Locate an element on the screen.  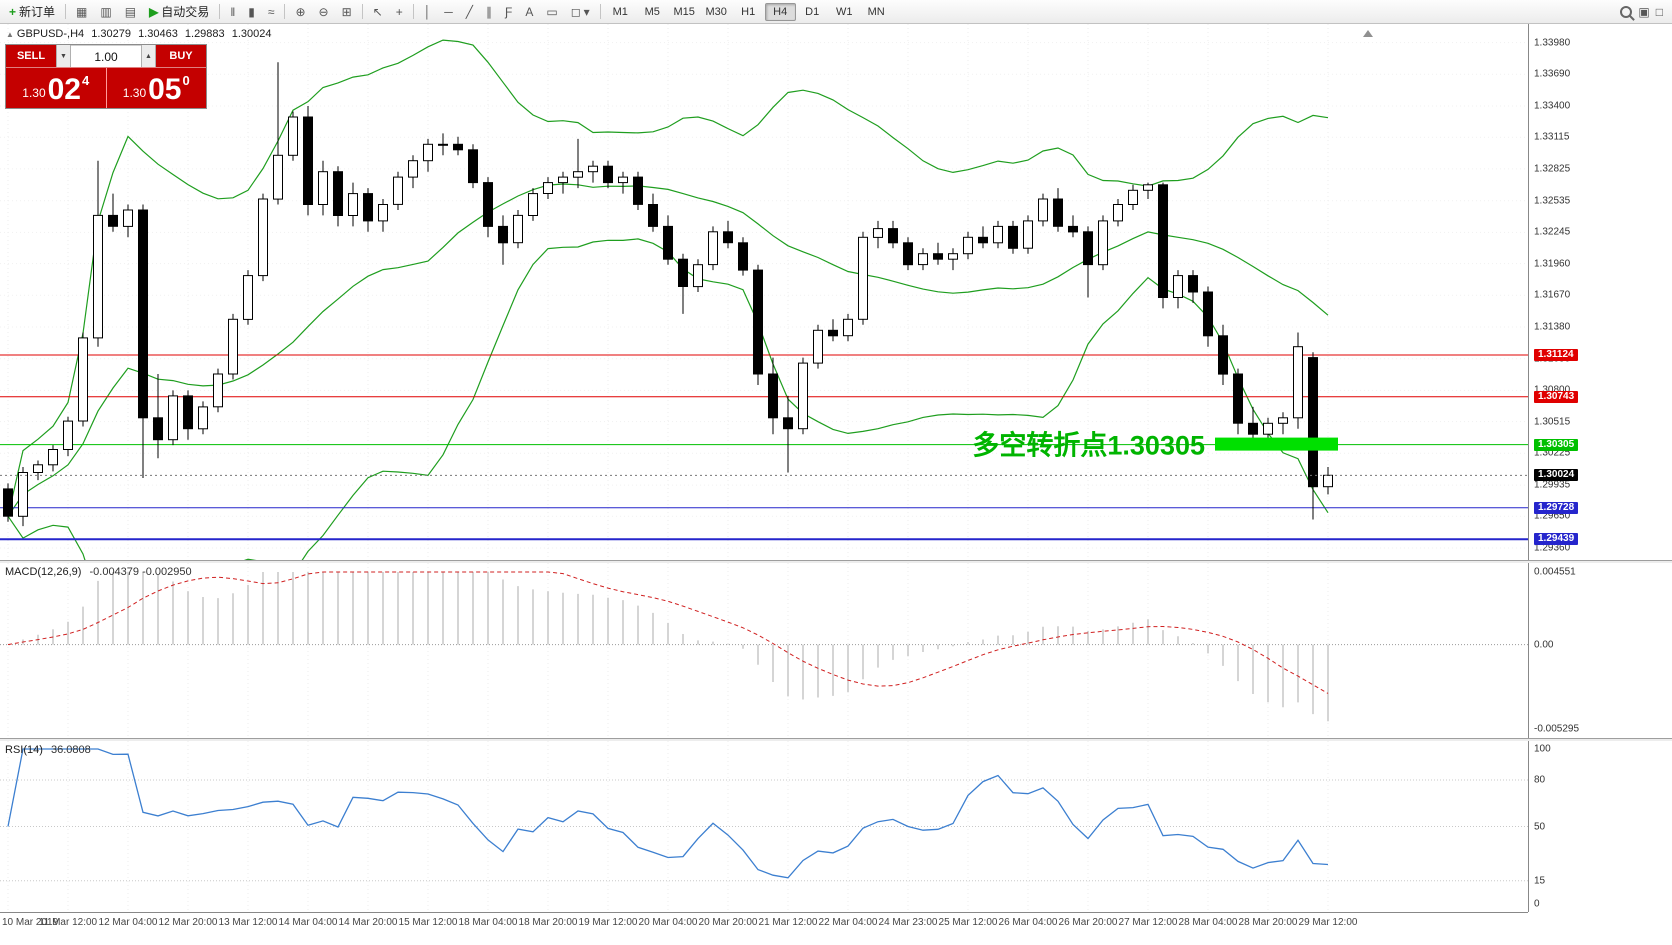
chart-shift-marker-icon is located at coordinates (1368, 33).